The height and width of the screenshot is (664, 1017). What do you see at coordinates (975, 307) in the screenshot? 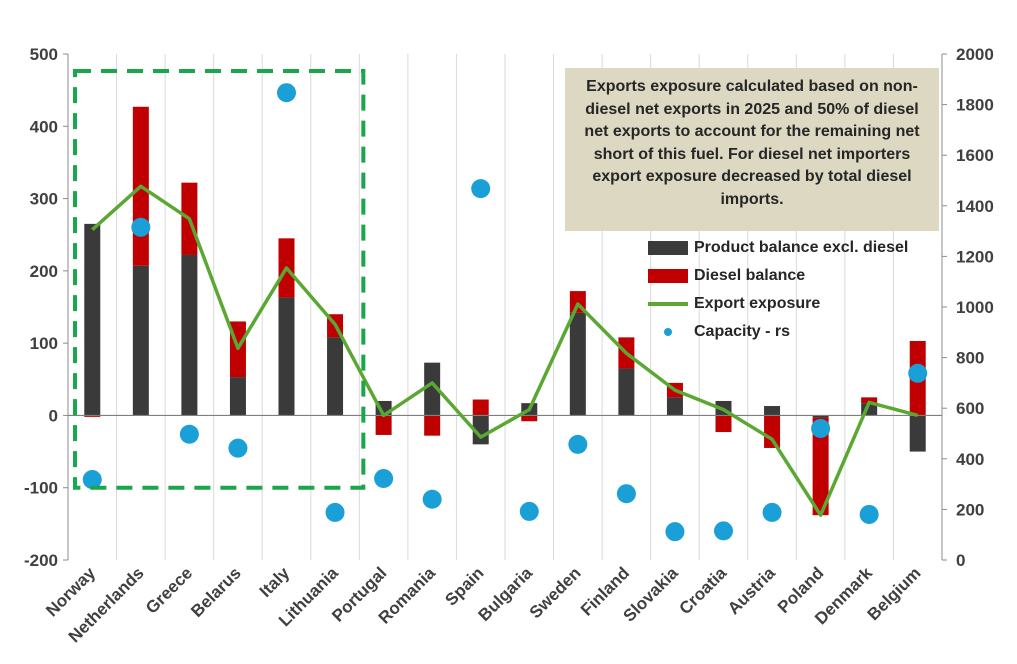
I see `right-tick-label: 1000` at bounding box center [975, 307].